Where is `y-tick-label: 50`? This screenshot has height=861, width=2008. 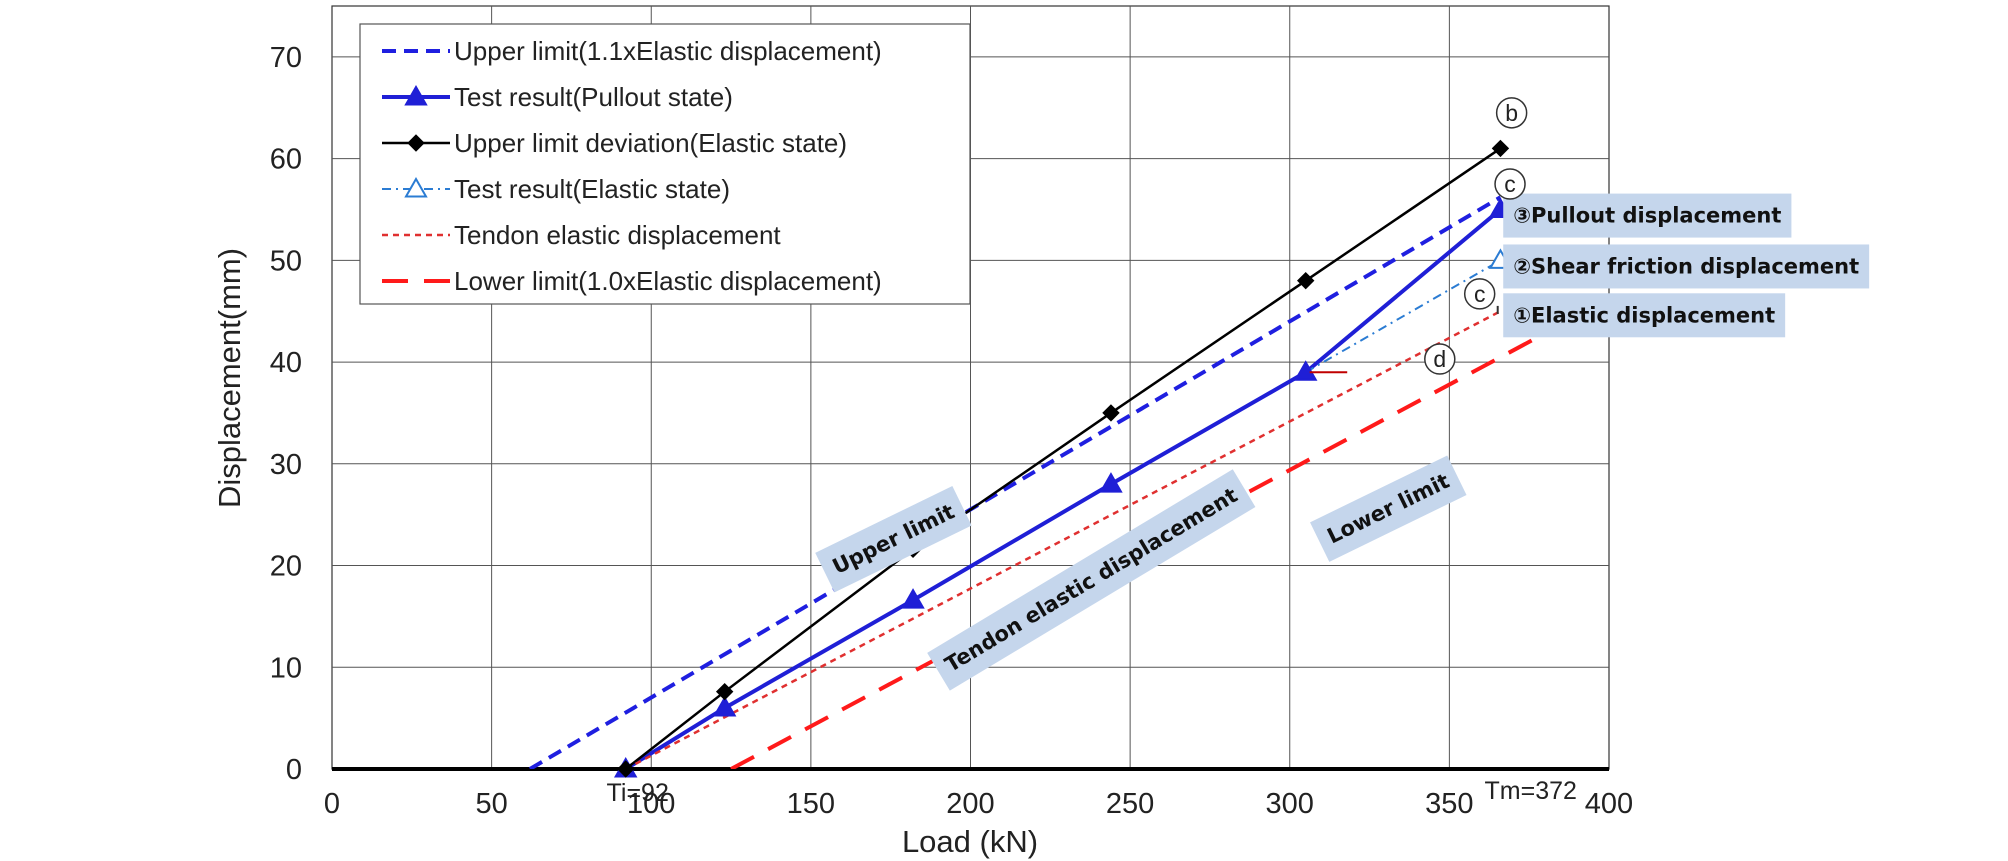 y-tick-label: 50 is located at coordinates (286, 261).